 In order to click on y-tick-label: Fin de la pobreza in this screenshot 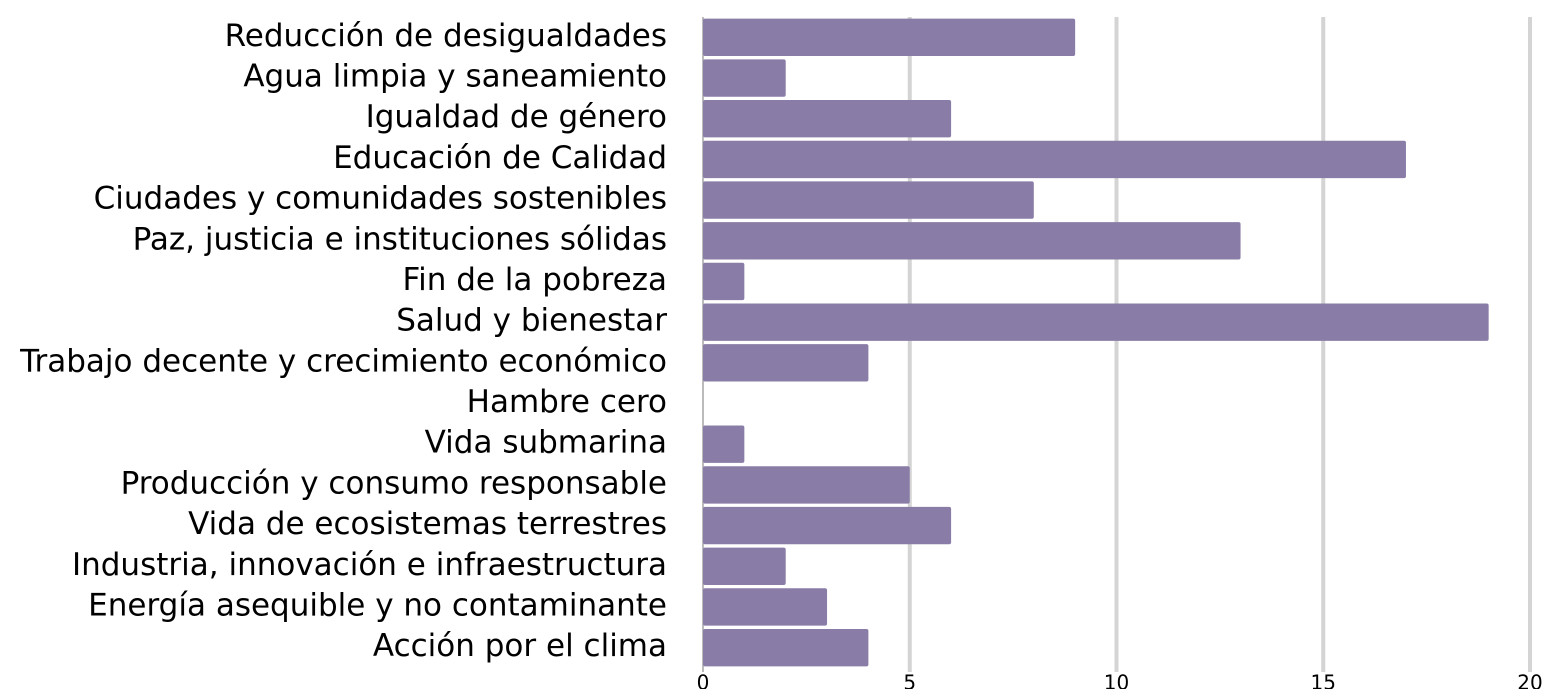, I will do `click(535, 280)`.